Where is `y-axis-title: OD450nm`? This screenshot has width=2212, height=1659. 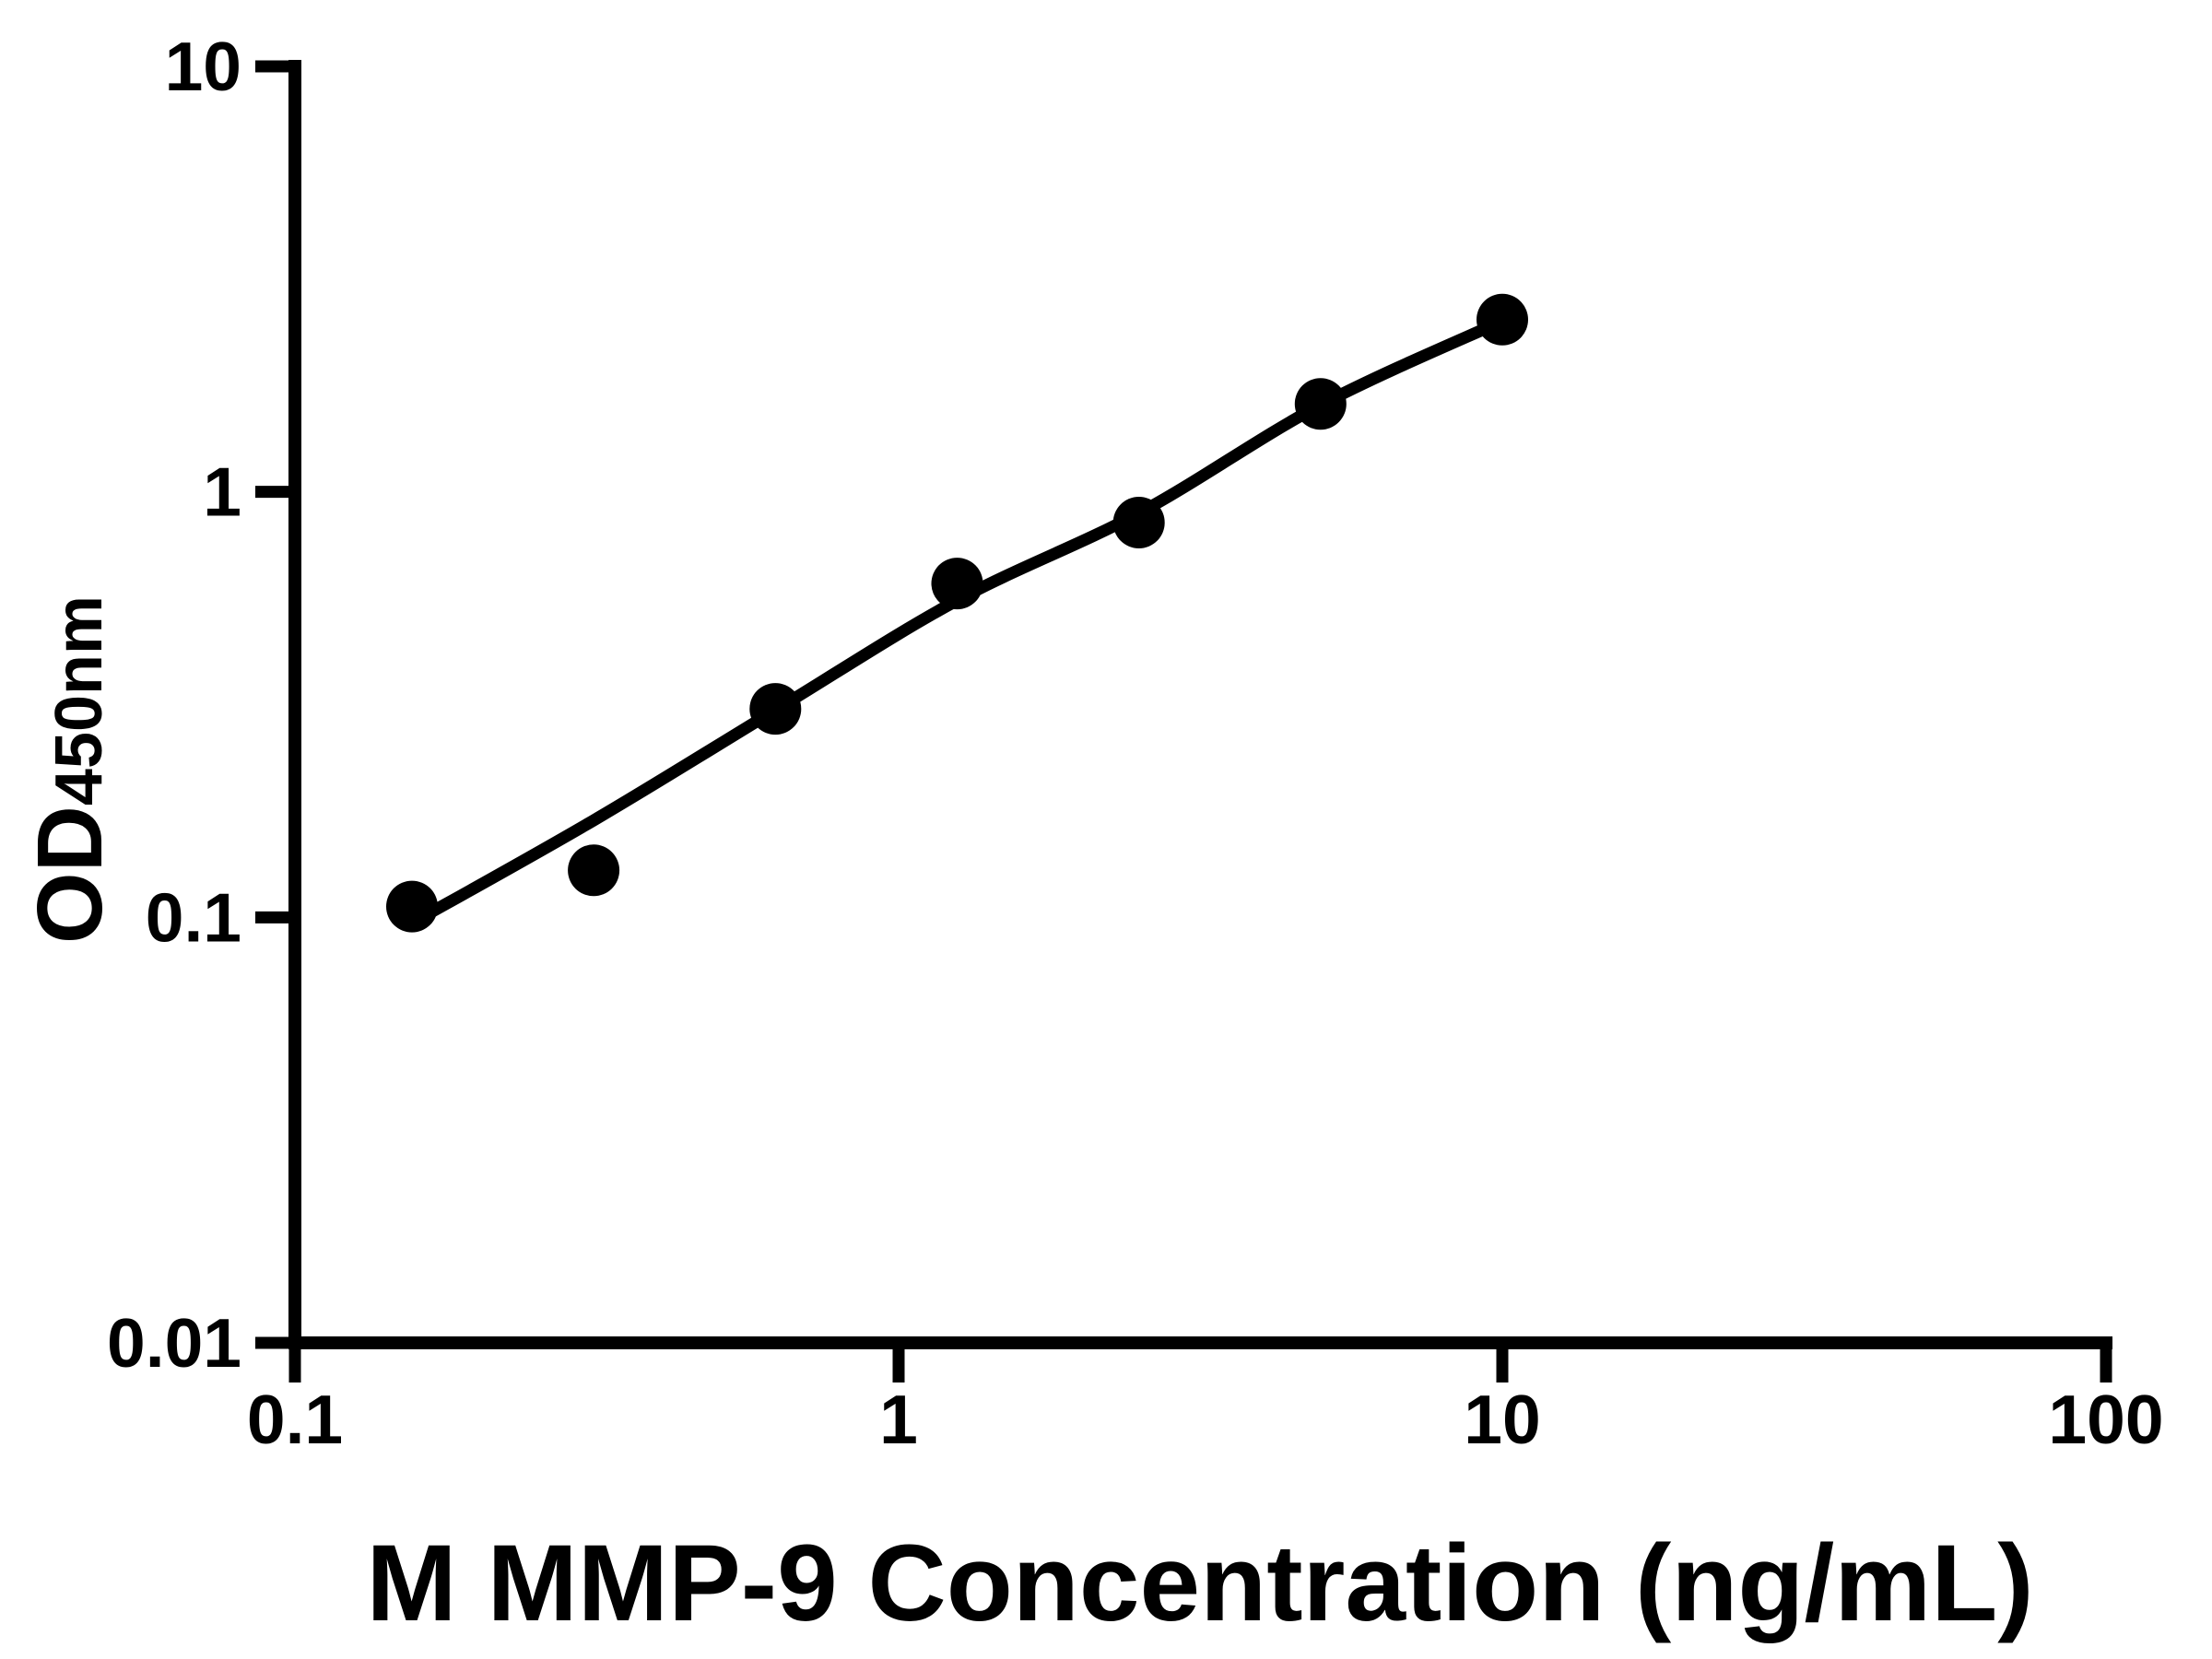
y-axis-title: OD450nm is located at coordinates (70, 769).